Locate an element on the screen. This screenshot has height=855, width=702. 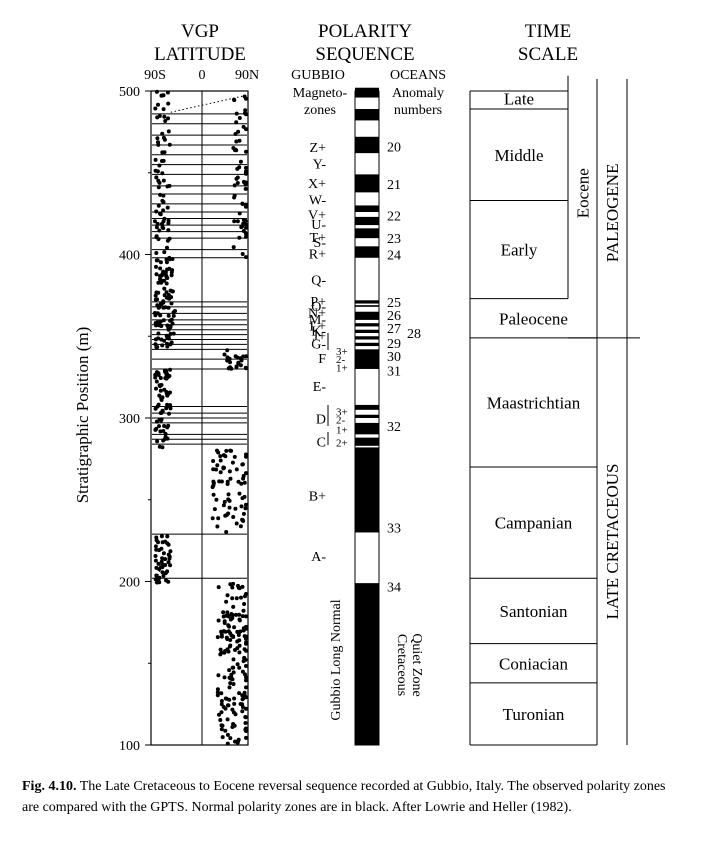
magnetozone-label: L+ is located at coordinates (318, 326).